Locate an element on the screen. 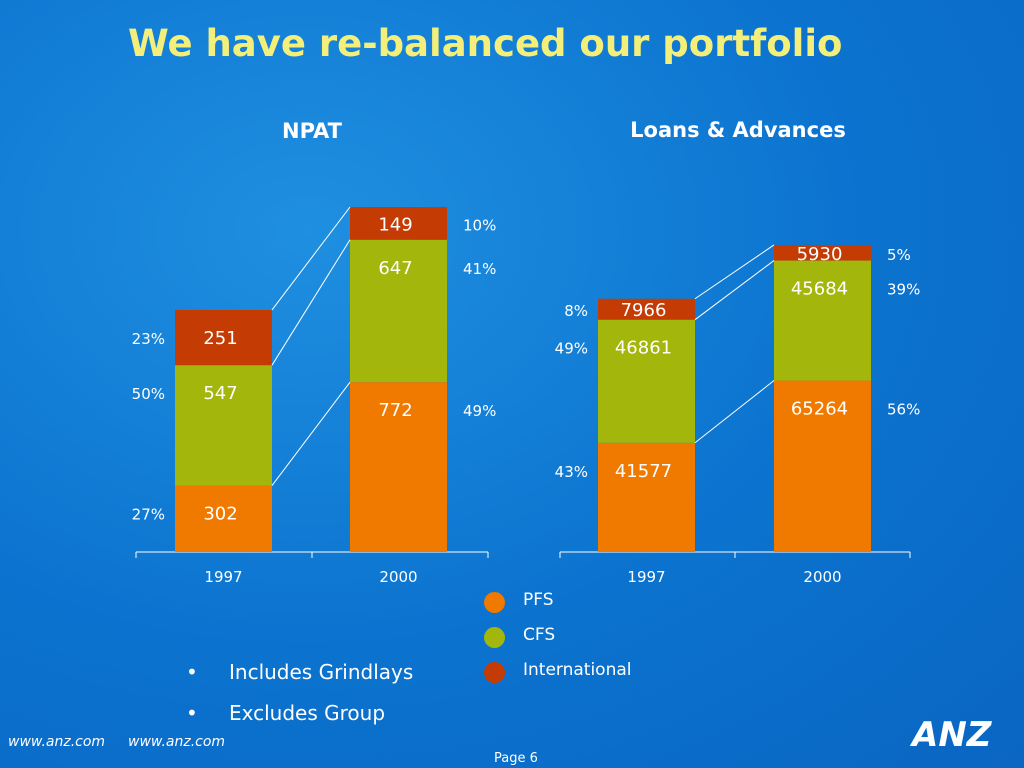 The width and height of the screenshot is (1024, 768). slide-title: We have re-balanced our portfolio is located at coordinates (485, 43).